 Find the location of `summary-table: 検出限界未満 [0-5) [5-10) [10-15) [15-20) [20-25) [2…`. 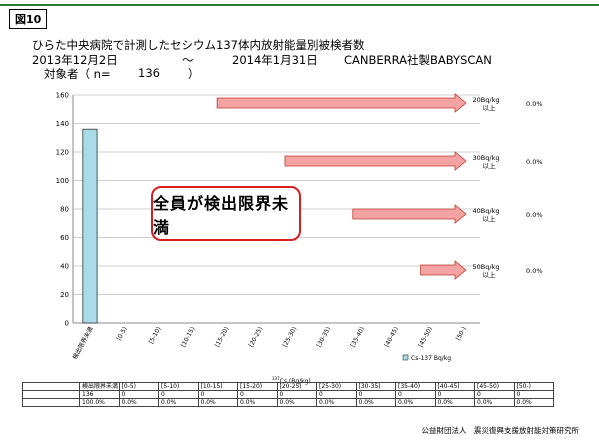

summary-table: 検出限界未満 [0-5) [5-10) [10-15) [15-20) [20-25) [2… is located at coordinates (288, 394).